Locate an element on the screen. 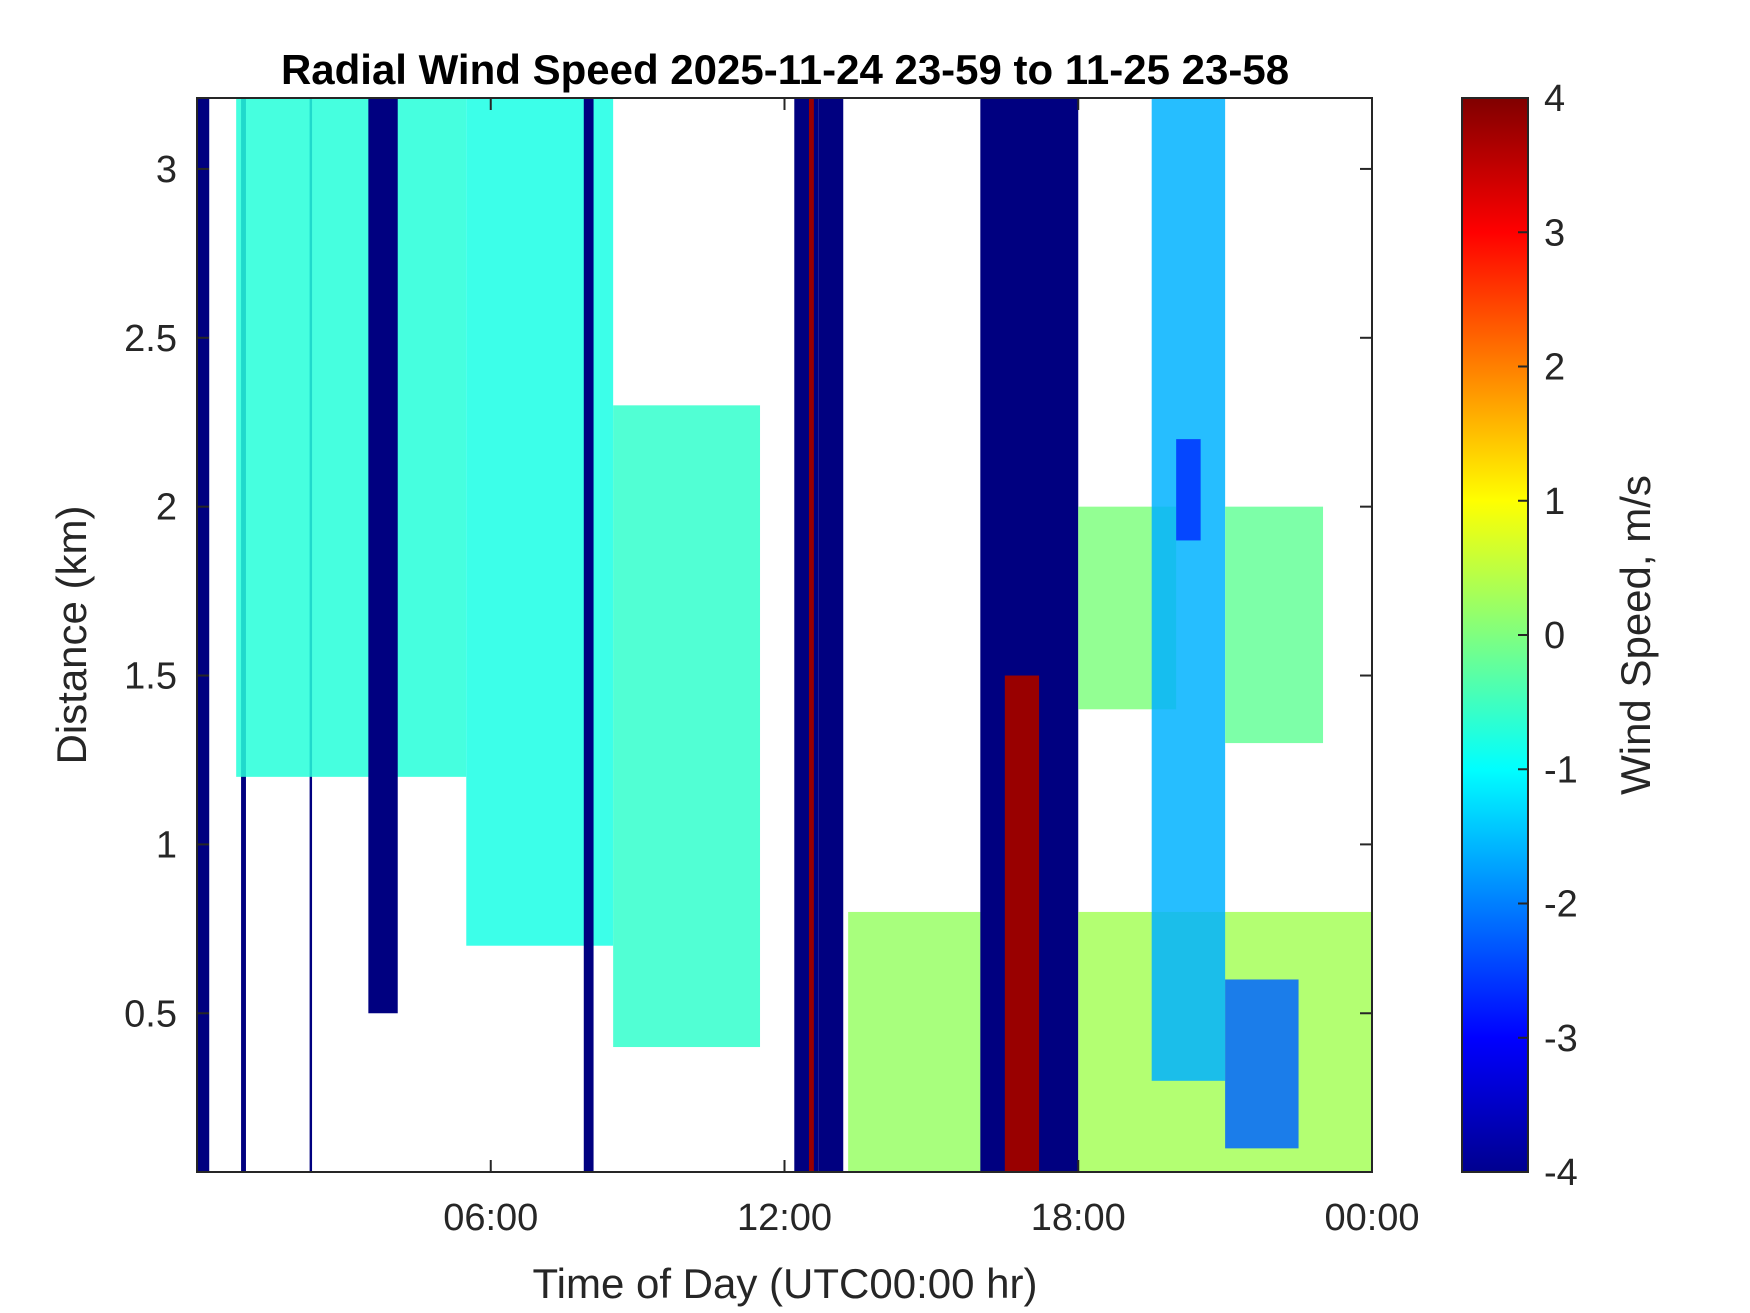 The image size is (1750, 1313). y-tick-label: 2 is located at coordinates (166, 508).